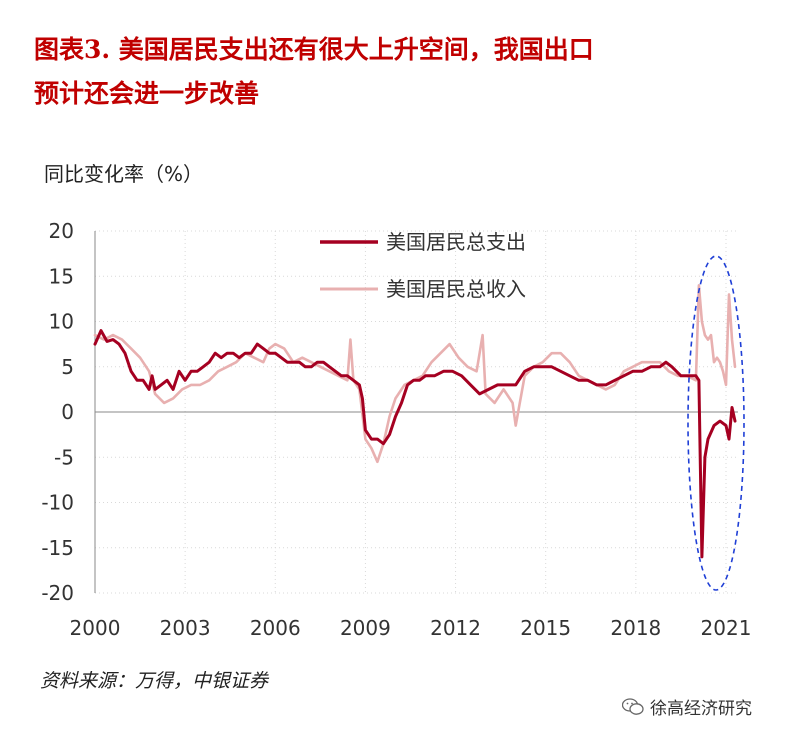 The image size is (798, 740). I want to click on chart-title-line1: 图表3. 美国居民支出还有很大上升空间，我国出口, so click(314, 49).